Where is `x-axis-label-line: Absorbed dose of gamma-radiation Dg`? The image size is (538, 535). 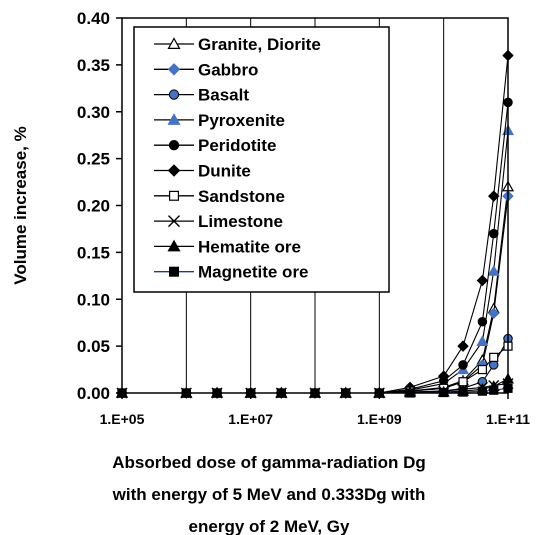
x-axis-label-line: Absorbed dose of gamma-radiation Dg is located at coordinates (269, 462).